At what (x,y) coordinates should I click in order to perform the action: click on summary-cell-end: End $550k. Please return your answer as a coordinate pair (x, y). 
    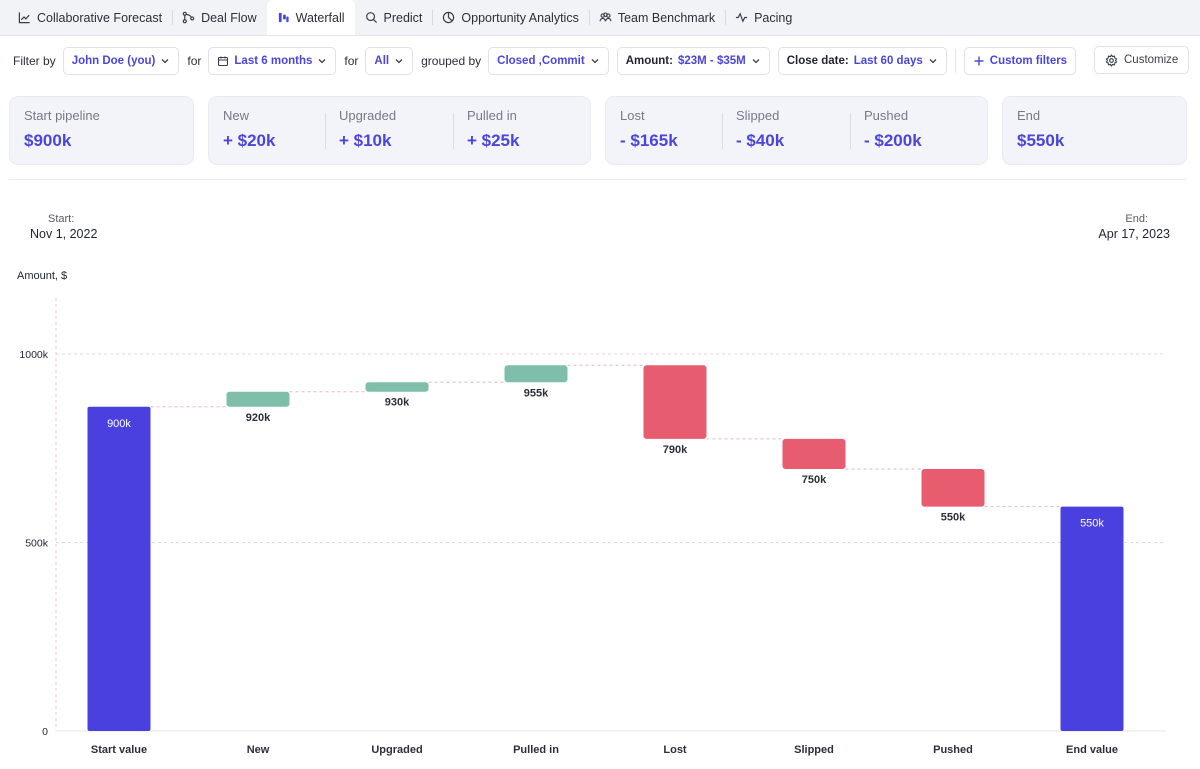
    Looking at the image, I should click on (1094, 130).